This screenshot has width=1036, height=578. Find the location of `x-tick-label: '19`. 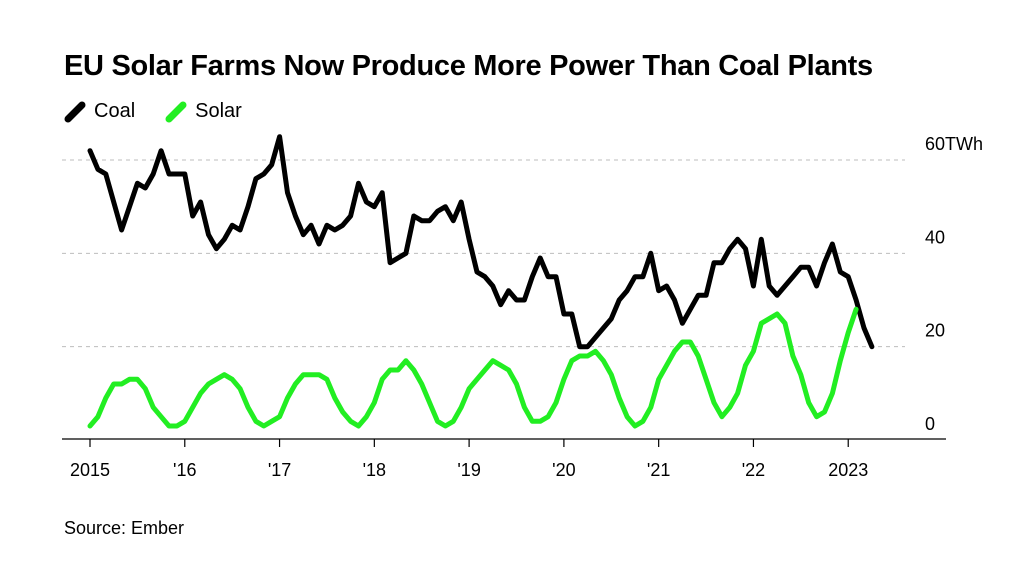

x-tick-label: '19 is located at coordinates (468, 470).